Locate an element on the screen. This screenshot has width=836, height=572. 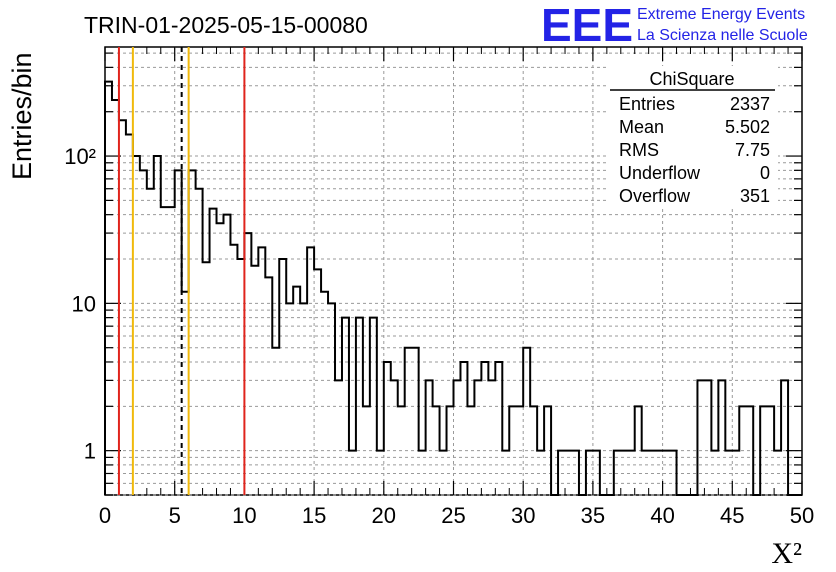
org-name-line2: La Scienza nelle Scuole is located at coordinates (722, 35).